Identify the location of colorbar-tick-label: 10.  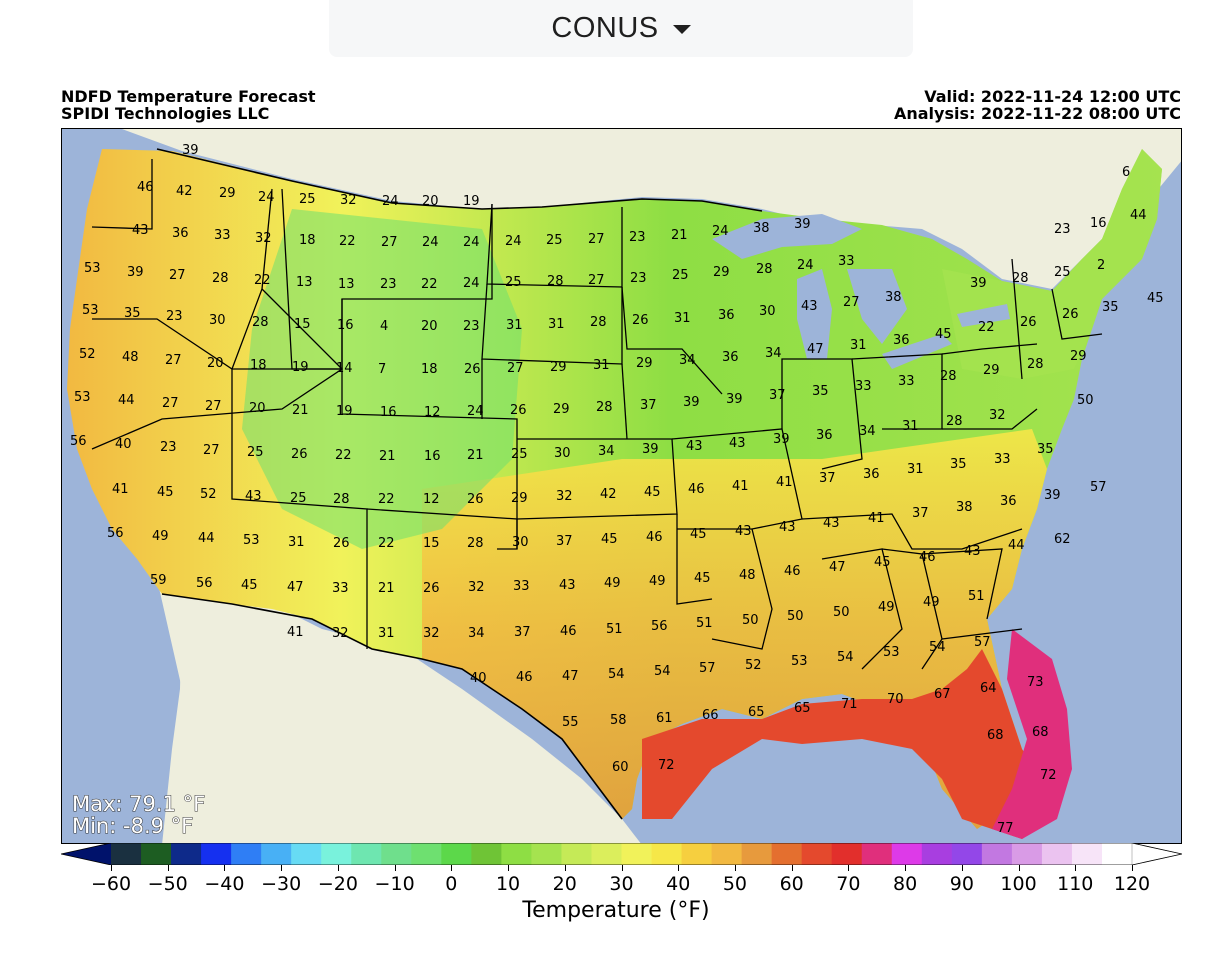
(508, 884).